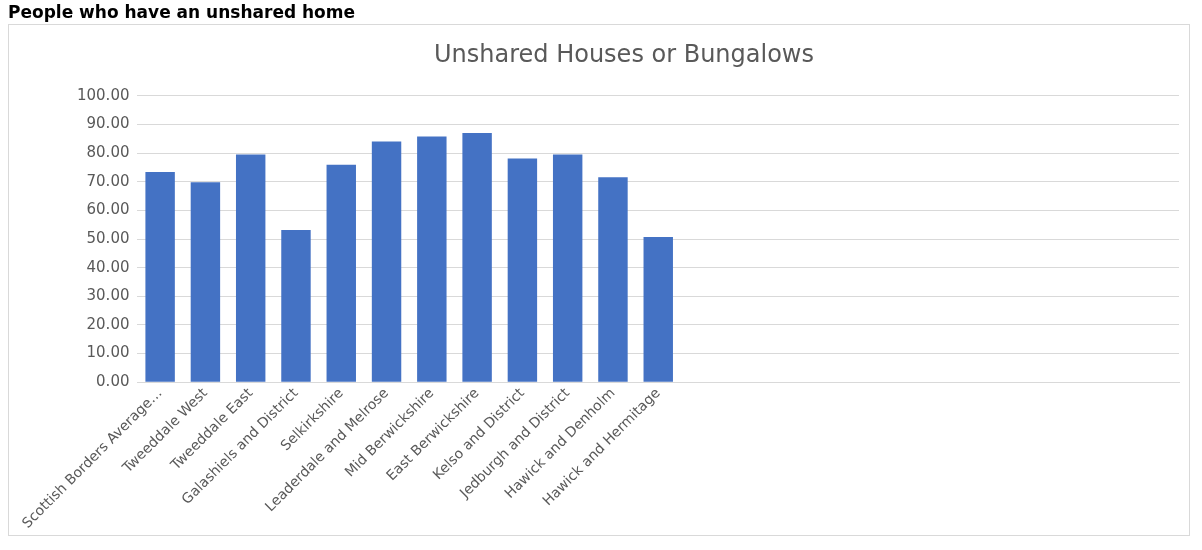 This screenshot has height=550, width=1202. I want to click on y-tick-label: 10.00, so click(108, 352).